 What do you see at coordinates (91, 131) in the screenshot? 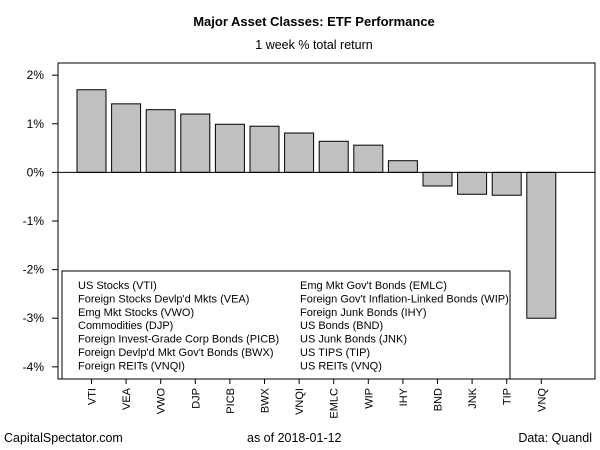
I see `bar-vti` at bounding box center [91, 131].